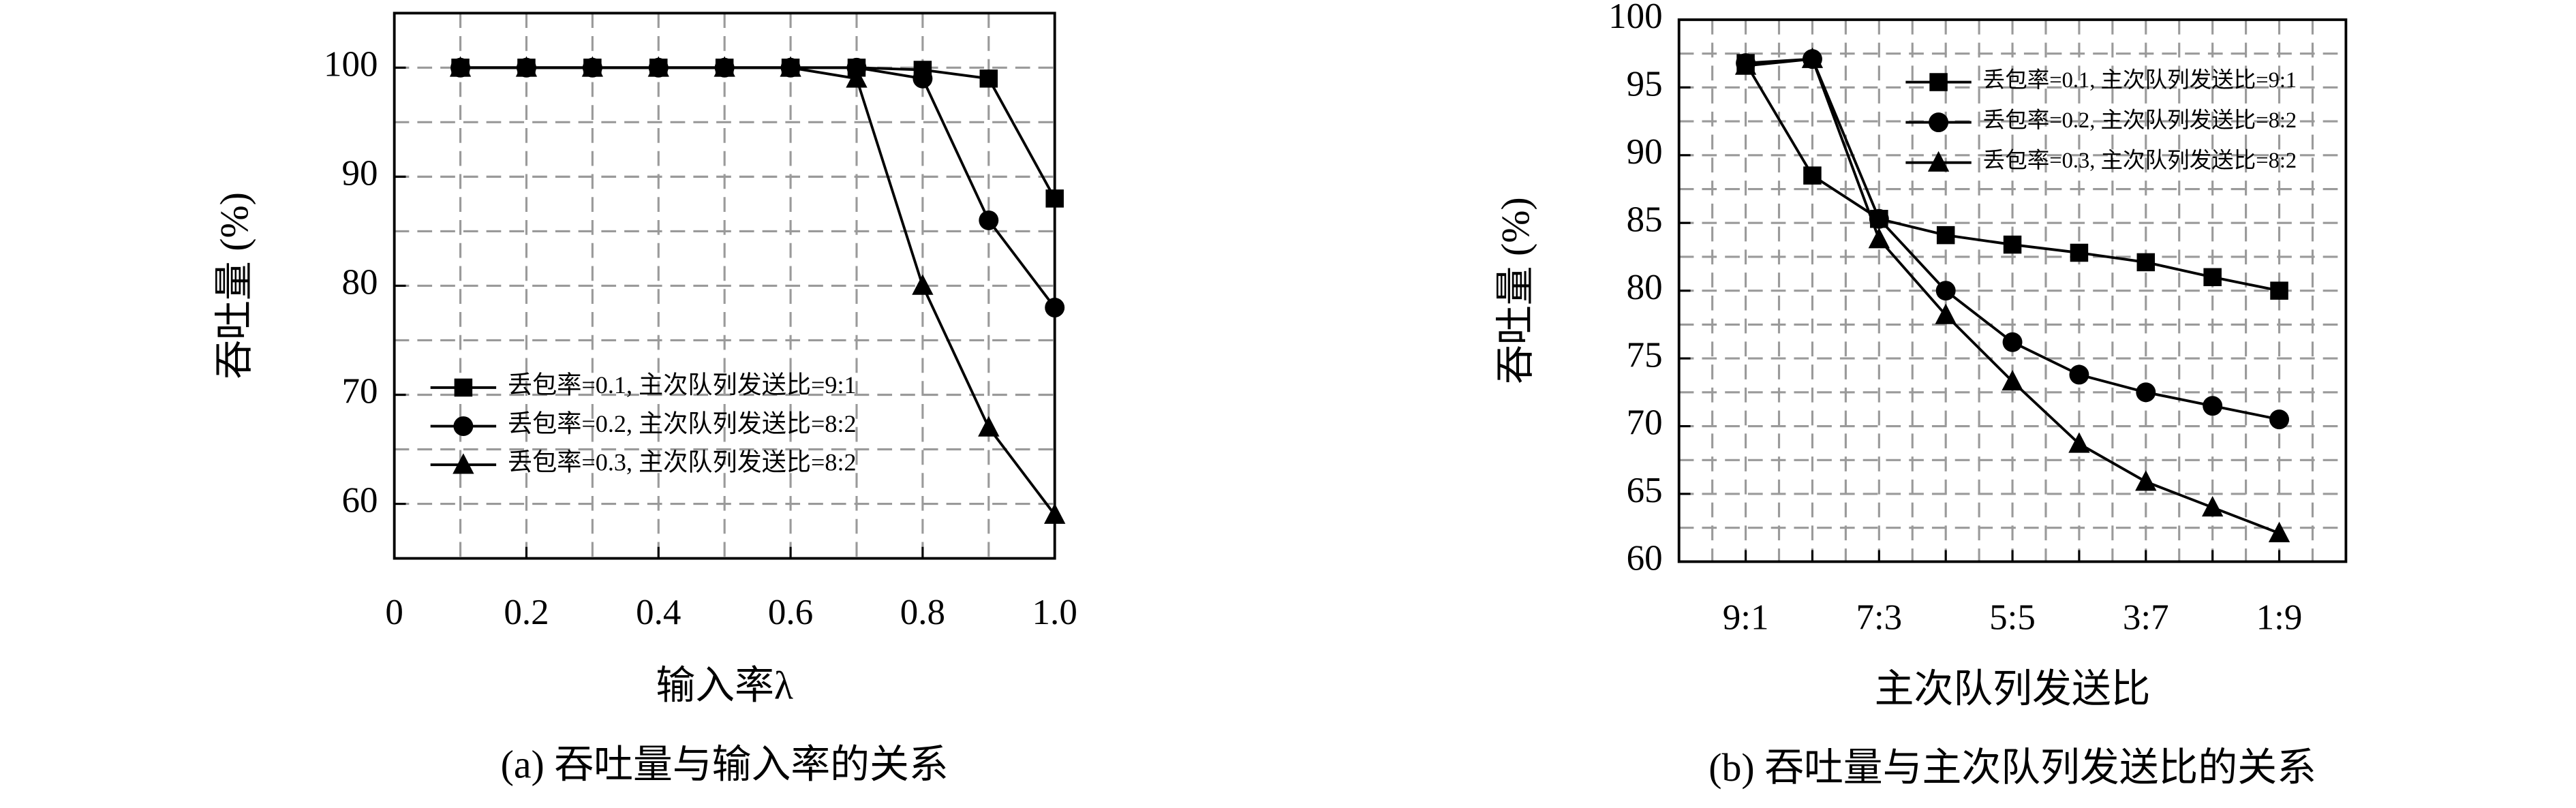 This screenshot has width=2576, height=808. What do you see at coordinates (2146, 617) in the screenshot?
I see `x-tick-label: 3:7` at bounding box center [2146, 617].